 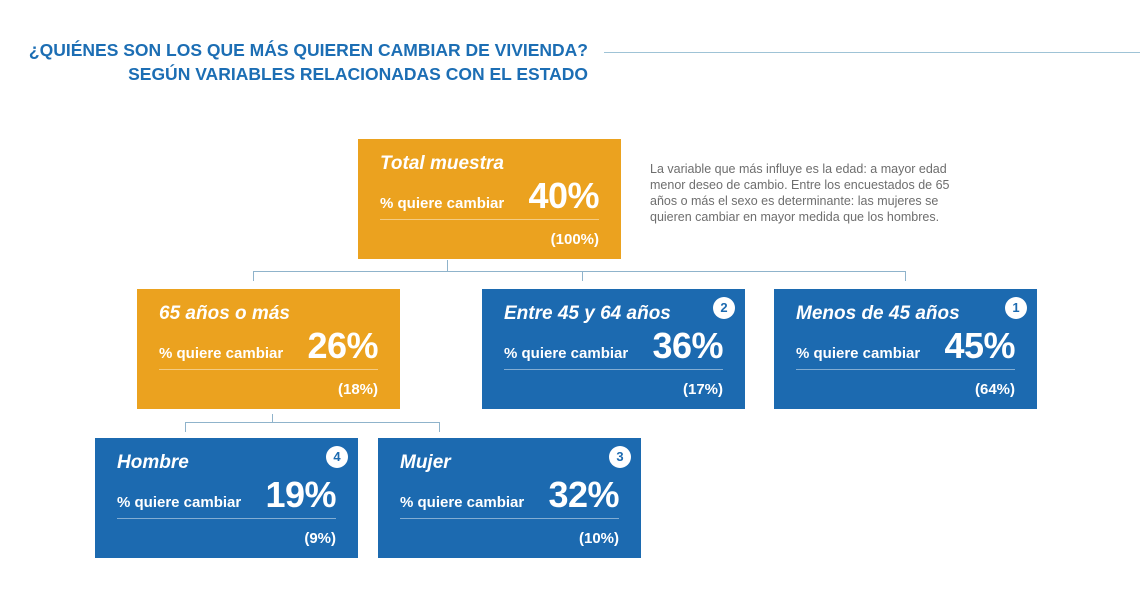 I want to click on node-share: (10%), so click(x=598, y=538).